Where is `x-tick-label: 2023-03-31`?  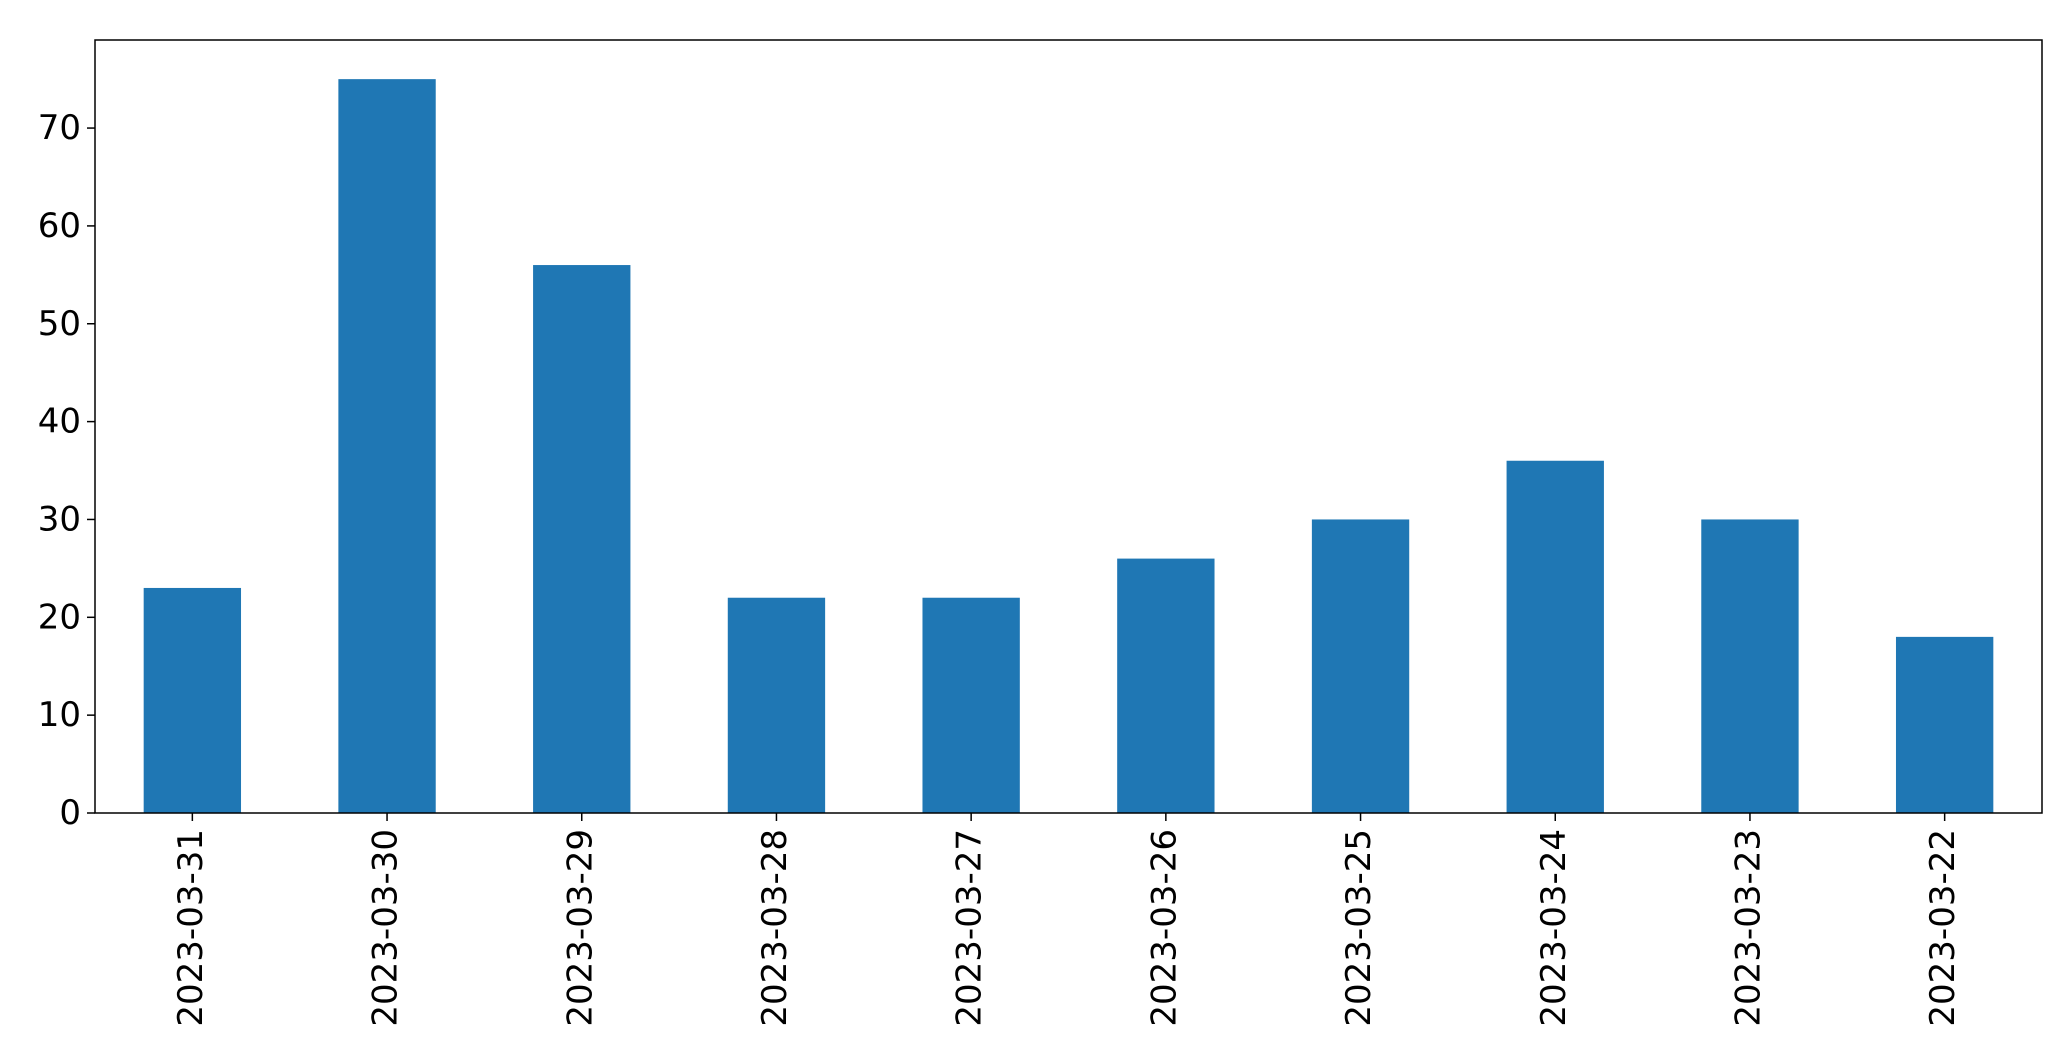 x-tick-label: 2023-03-31 is located at coordinates (191, 928).